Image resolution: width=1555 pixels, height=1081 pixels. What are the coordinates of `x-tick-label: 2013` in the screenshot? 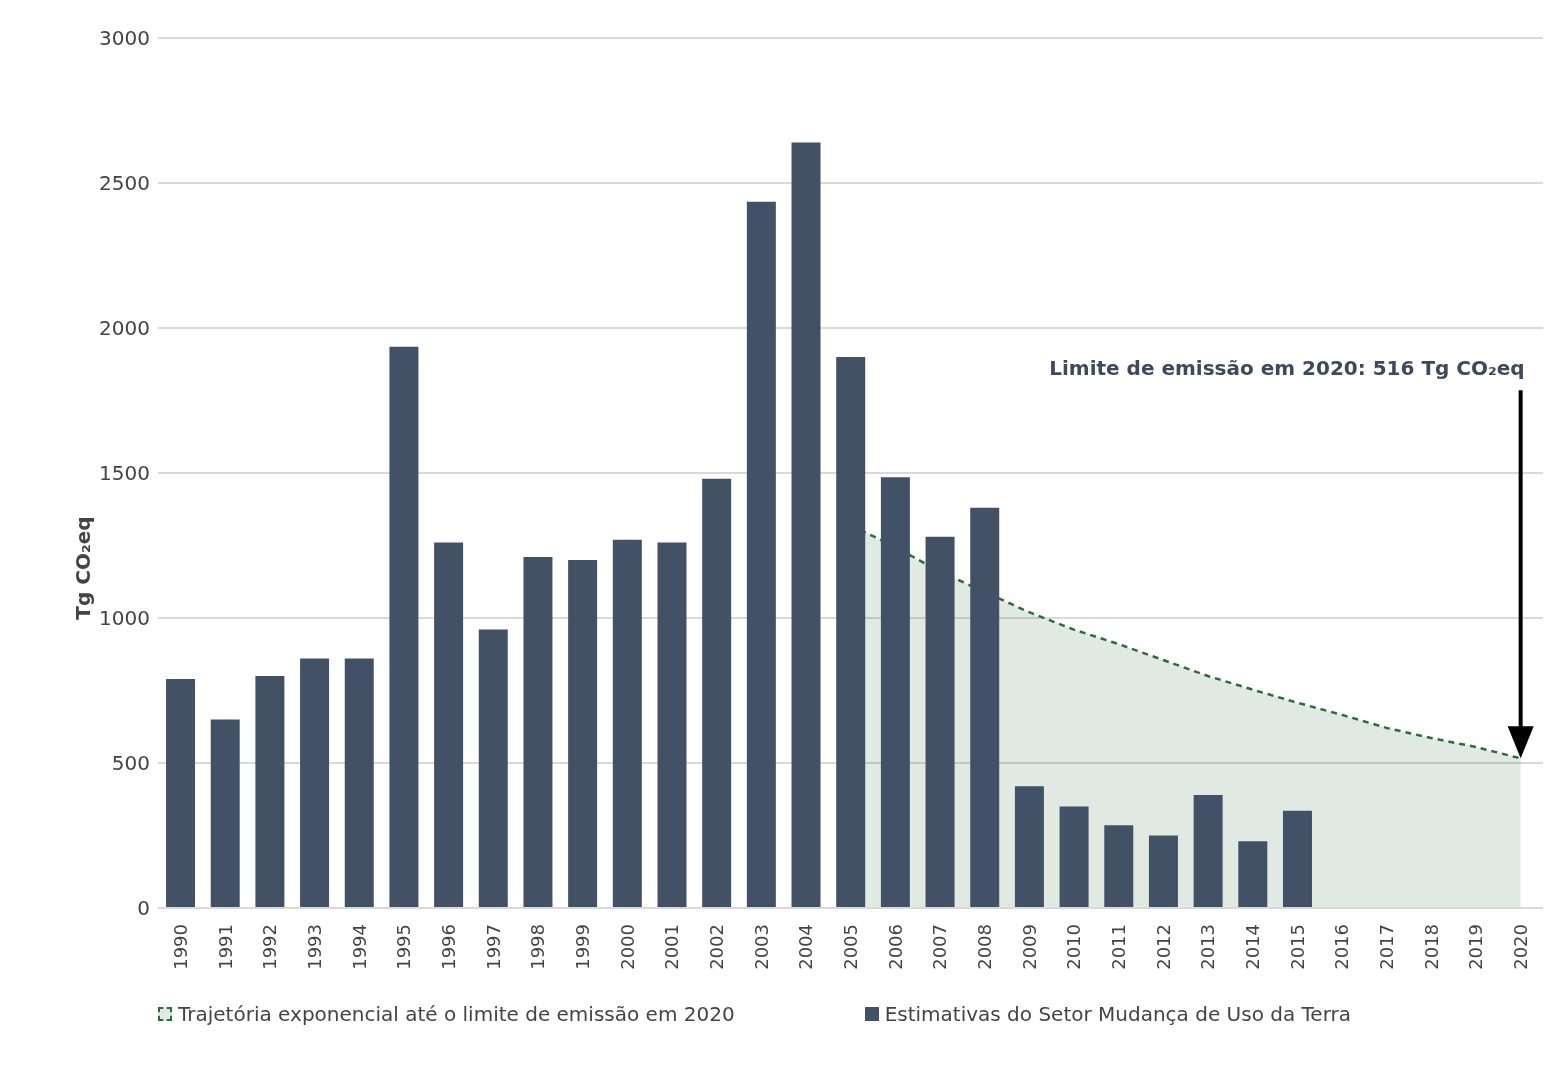 It's located at (1208, 947).